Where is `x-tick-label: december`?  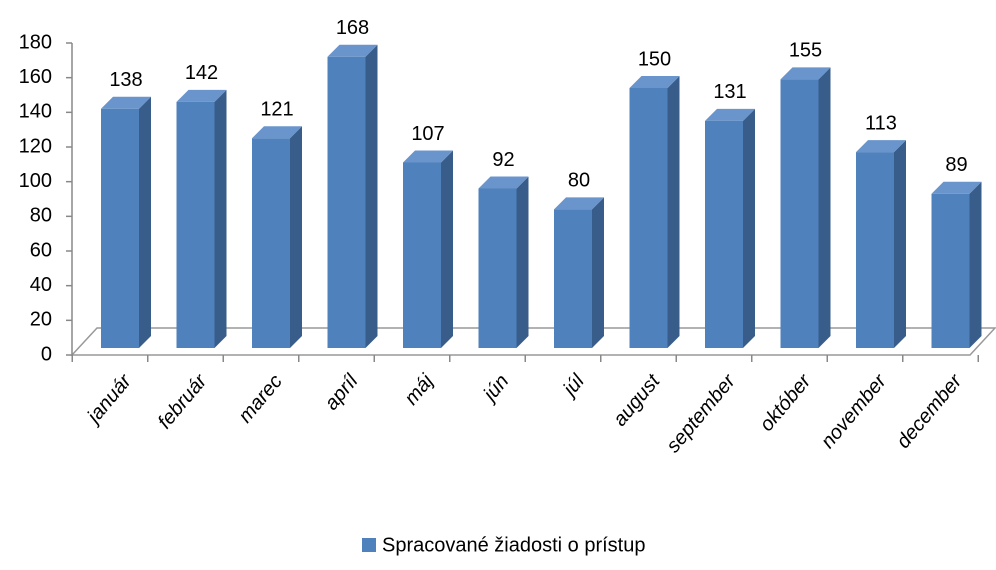
x-tick-label: december is located at coordinates (929, 410).